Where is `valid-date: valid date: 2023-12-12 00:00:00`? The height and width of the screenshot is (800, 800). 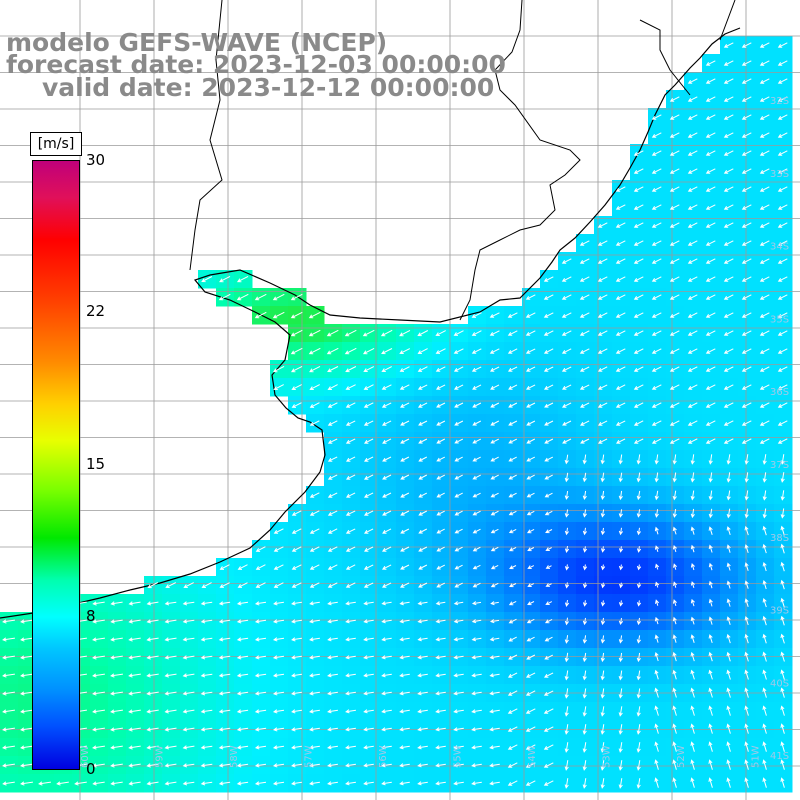 valid-date: valid date: 2023-12-12 00:00:00 is located at coordinates (268, 87).